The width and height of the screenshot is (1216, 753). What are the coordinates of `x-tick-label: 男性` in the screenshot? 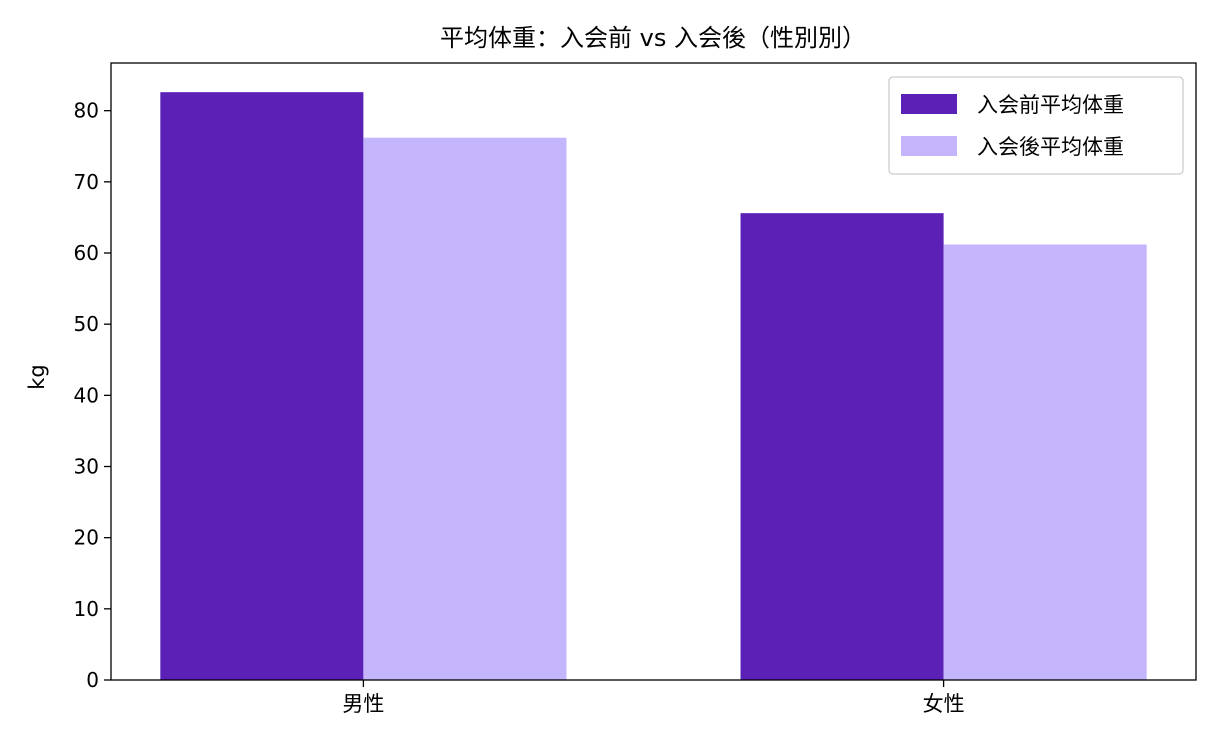 It's located at (363, 704).